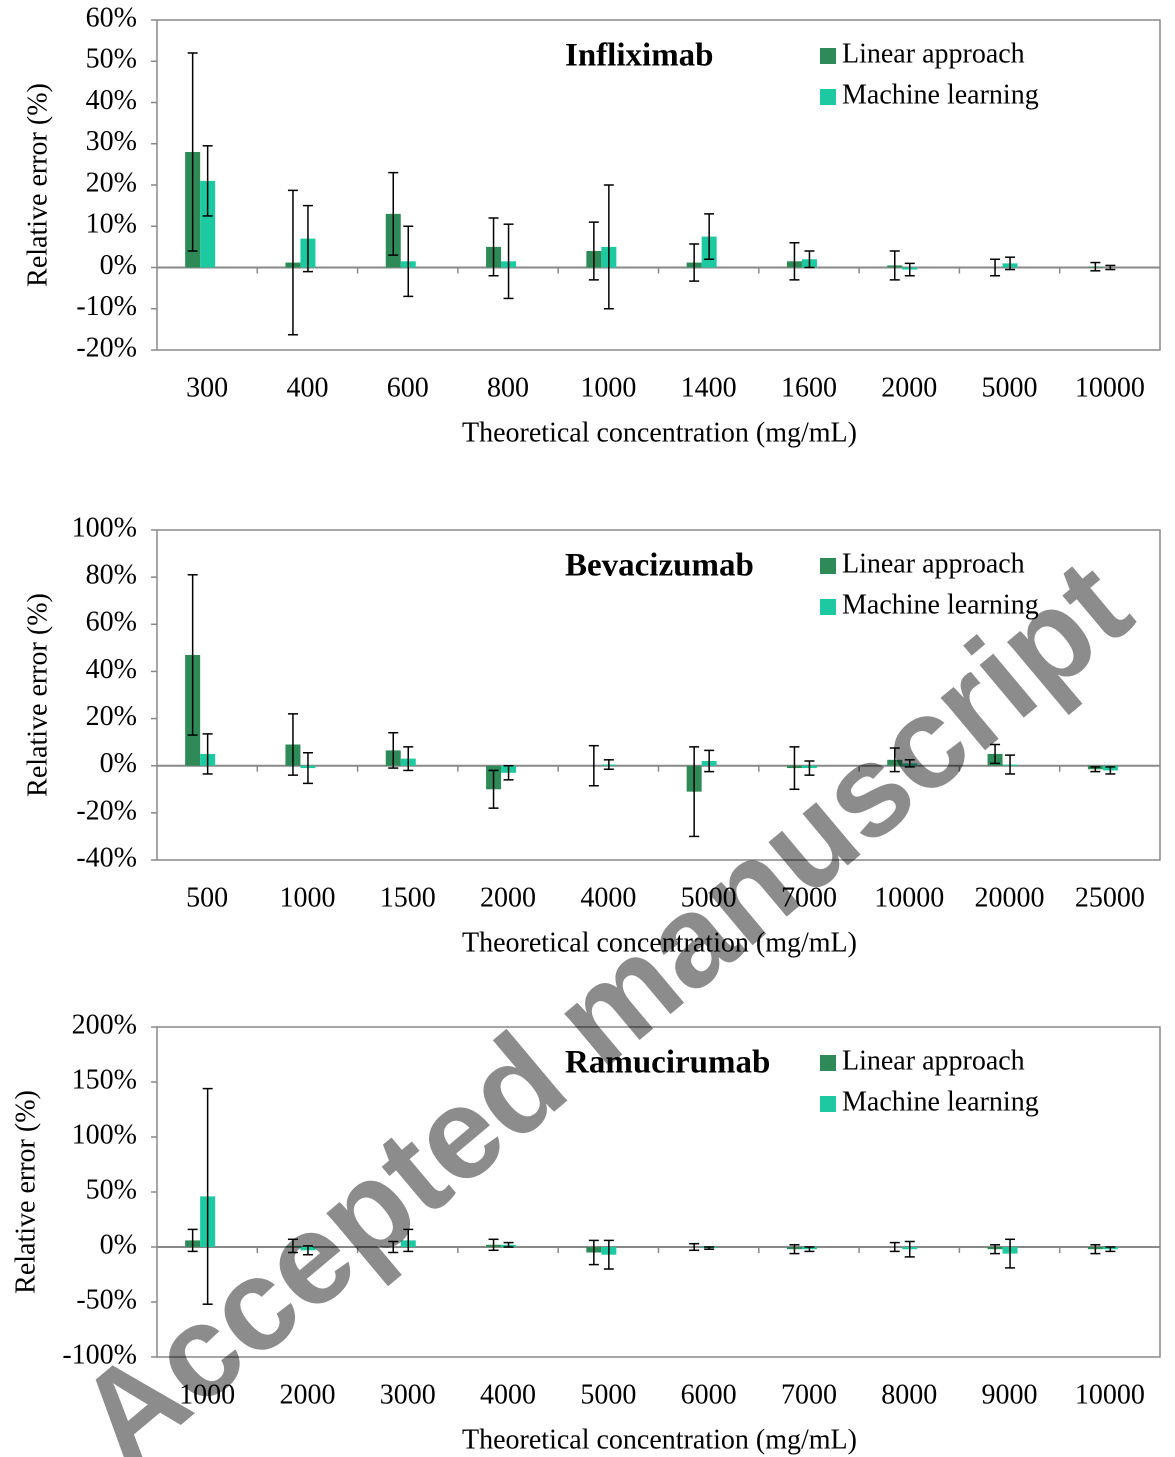  I want to click on y-tick-label: 0%, so click(118, 1244).